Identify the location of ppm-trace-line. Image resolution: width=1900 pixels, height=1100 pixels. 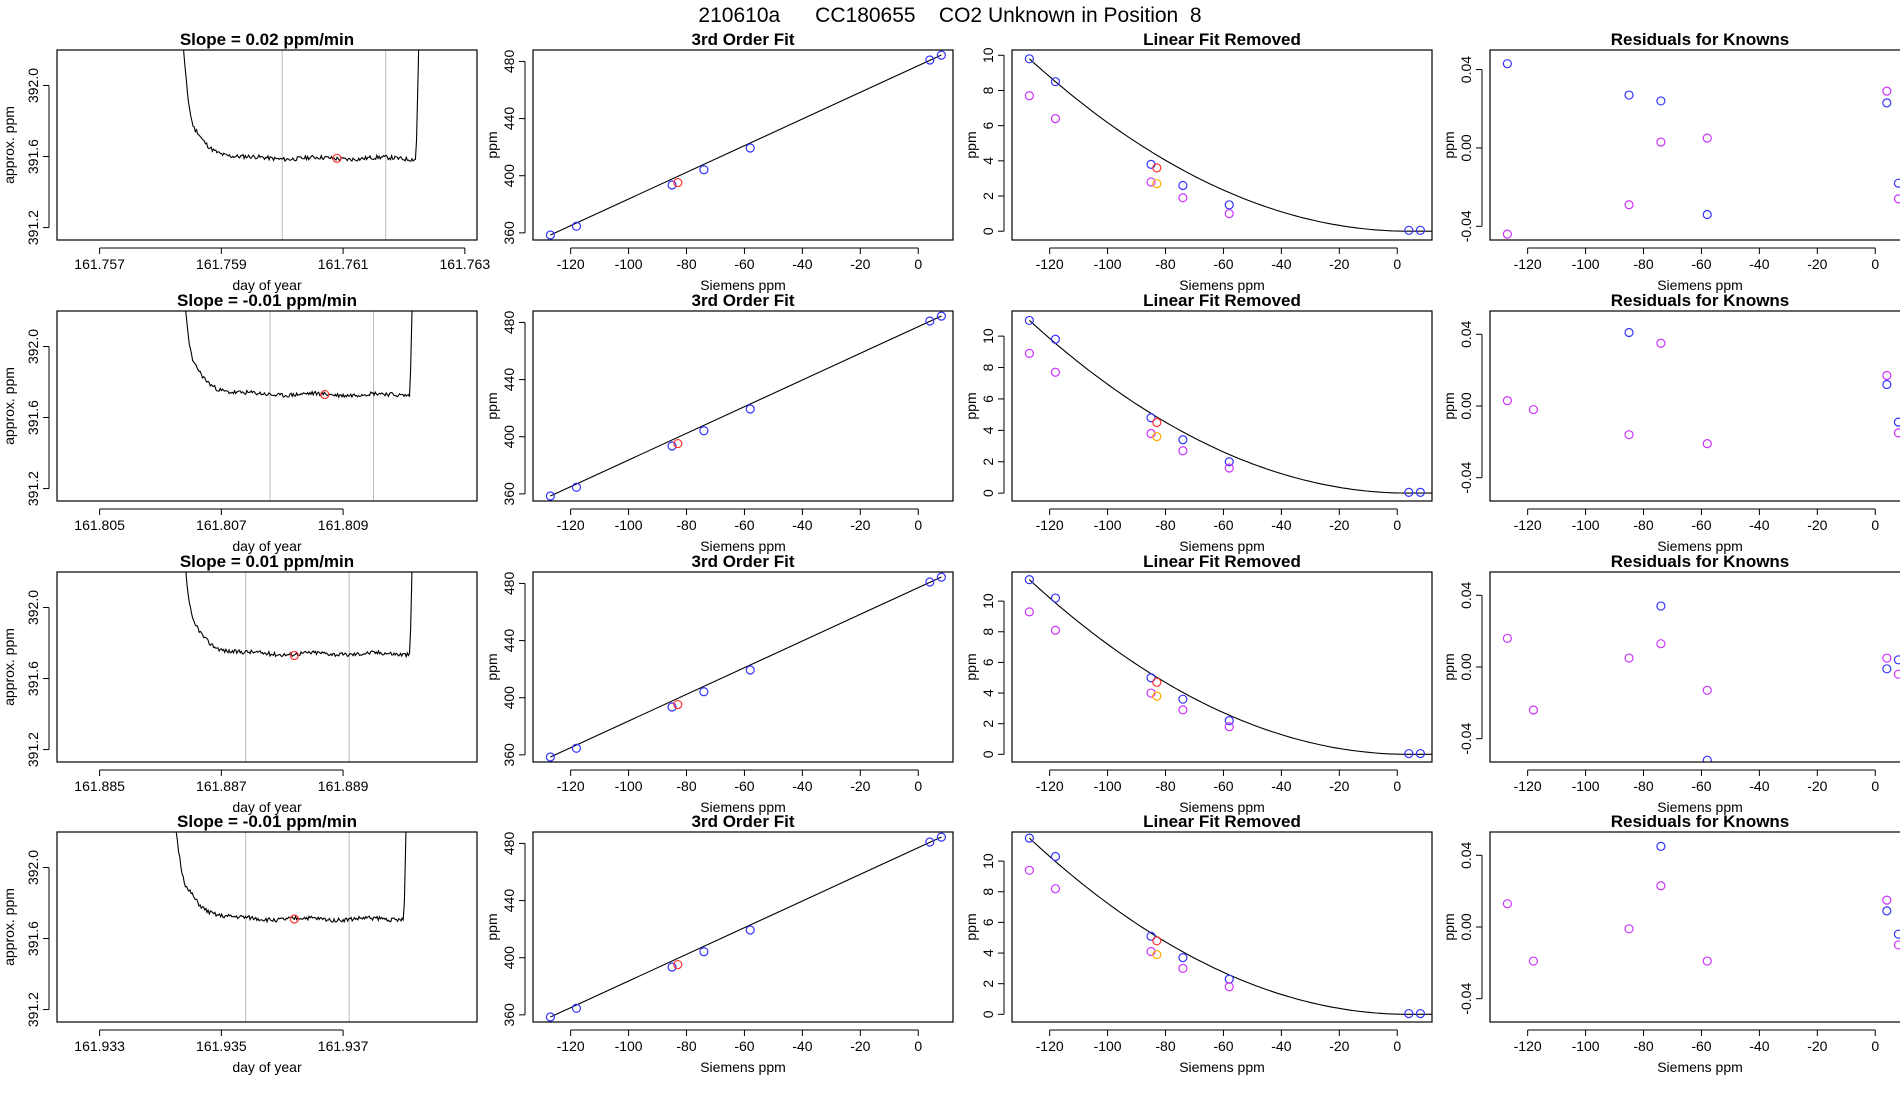
(299, 355).